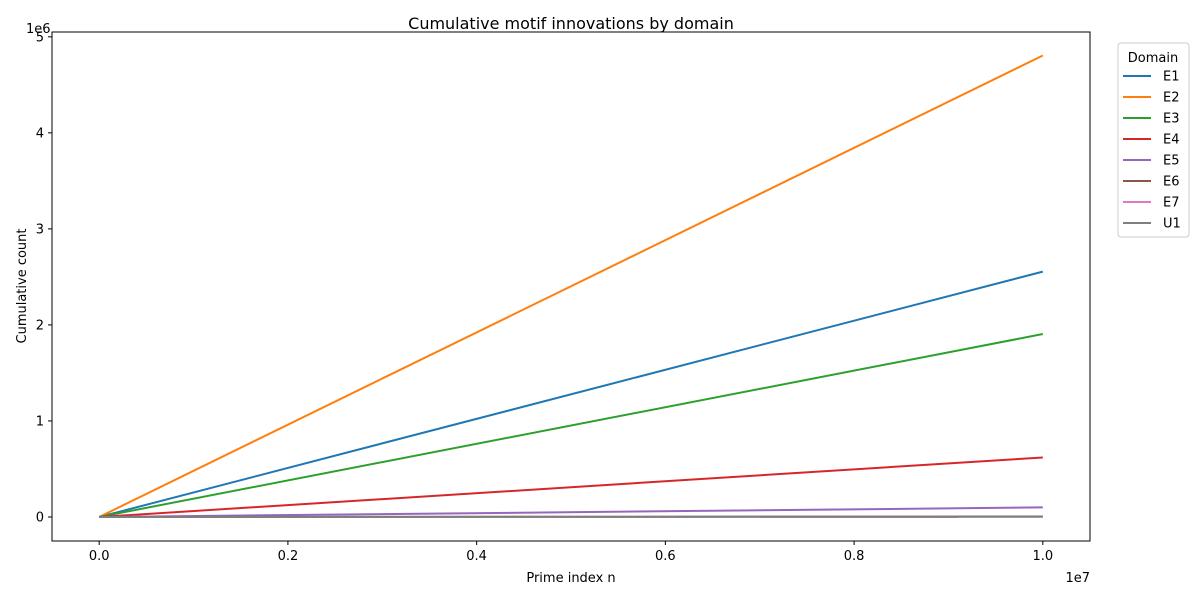 The image size is (1200, 600). I want to click on legend-label-e1: E1, so click(1171, 77).